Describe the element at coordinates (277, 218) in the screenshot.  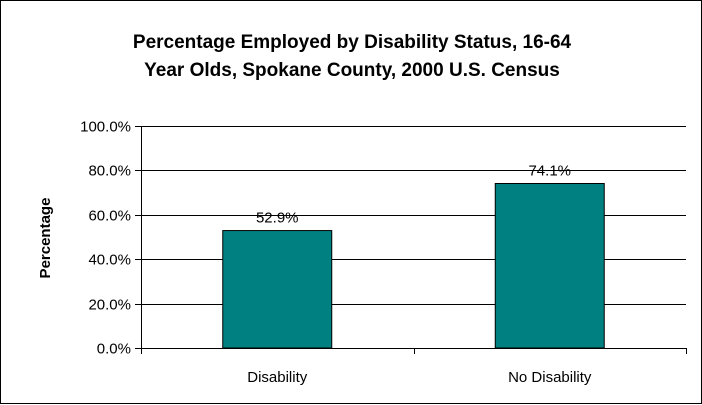
I see `data-label: 52.9%` at that location.